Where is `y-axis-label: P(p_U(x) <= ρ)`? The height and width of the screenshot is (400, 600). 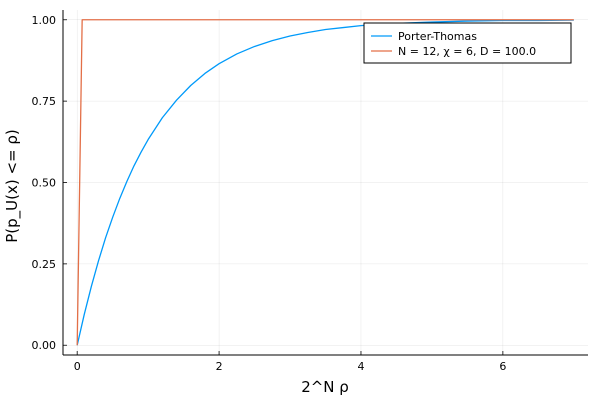
y-axis-label: P(p_U(x) <= ρ) is located at coordinates (12, 186).